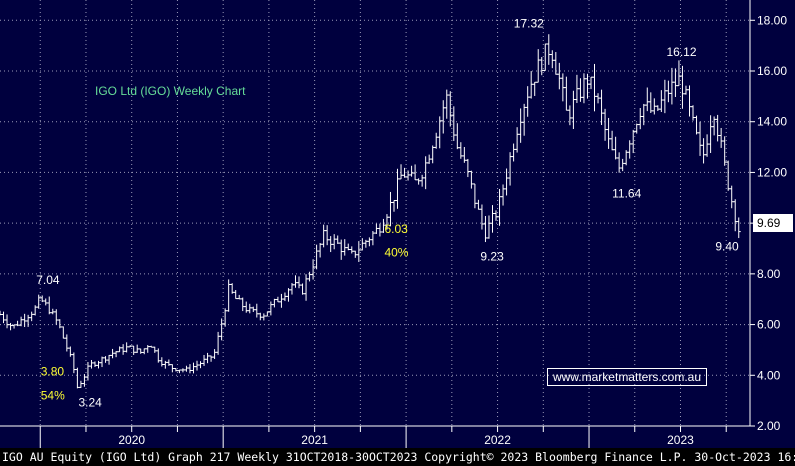 The image size is (795, 466). Describe the element at coordinates (772, 71) in the screenshot. I see `y-tick-label: 16.00` at that location.